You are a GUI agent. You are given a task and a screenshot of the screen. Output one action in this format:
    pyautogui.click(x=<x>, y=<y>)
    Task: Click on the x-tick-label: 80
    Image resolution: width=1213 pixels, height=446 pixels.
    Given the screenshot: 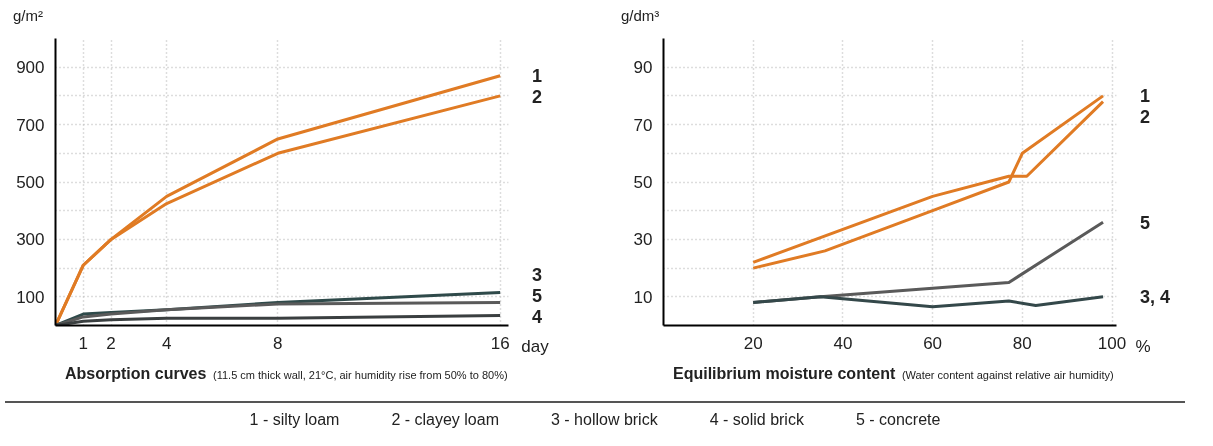 What is the action you would take?
    pyautogui.click(x=1022, y=343)
    